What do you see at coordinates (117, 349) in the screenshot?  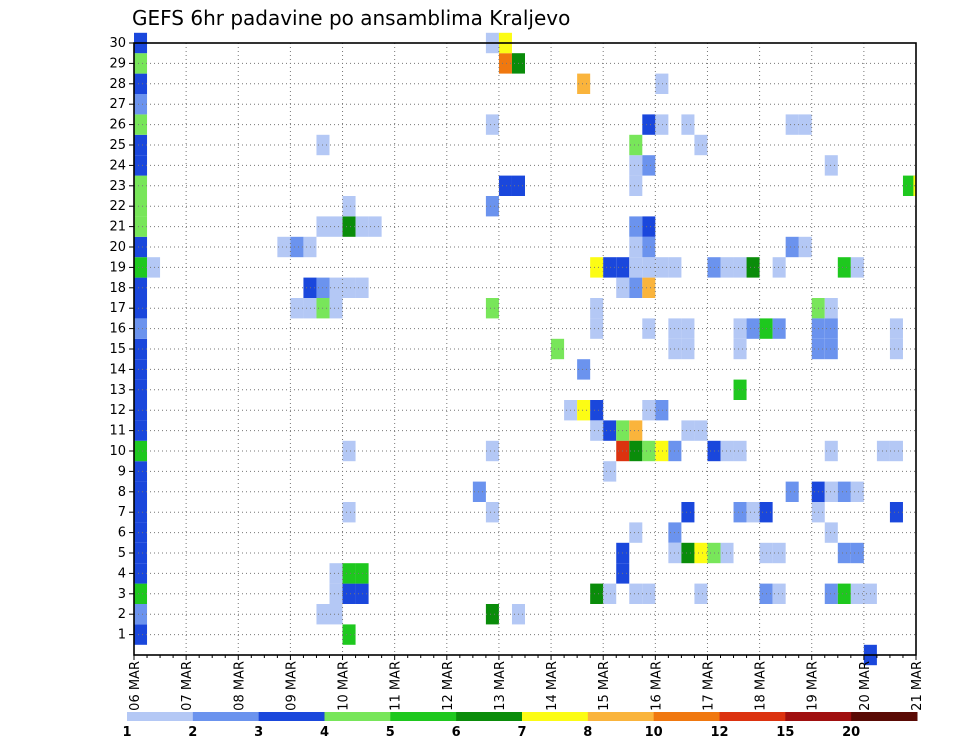 I see `y-tick-label: 15` at bounding box center [117, 349].